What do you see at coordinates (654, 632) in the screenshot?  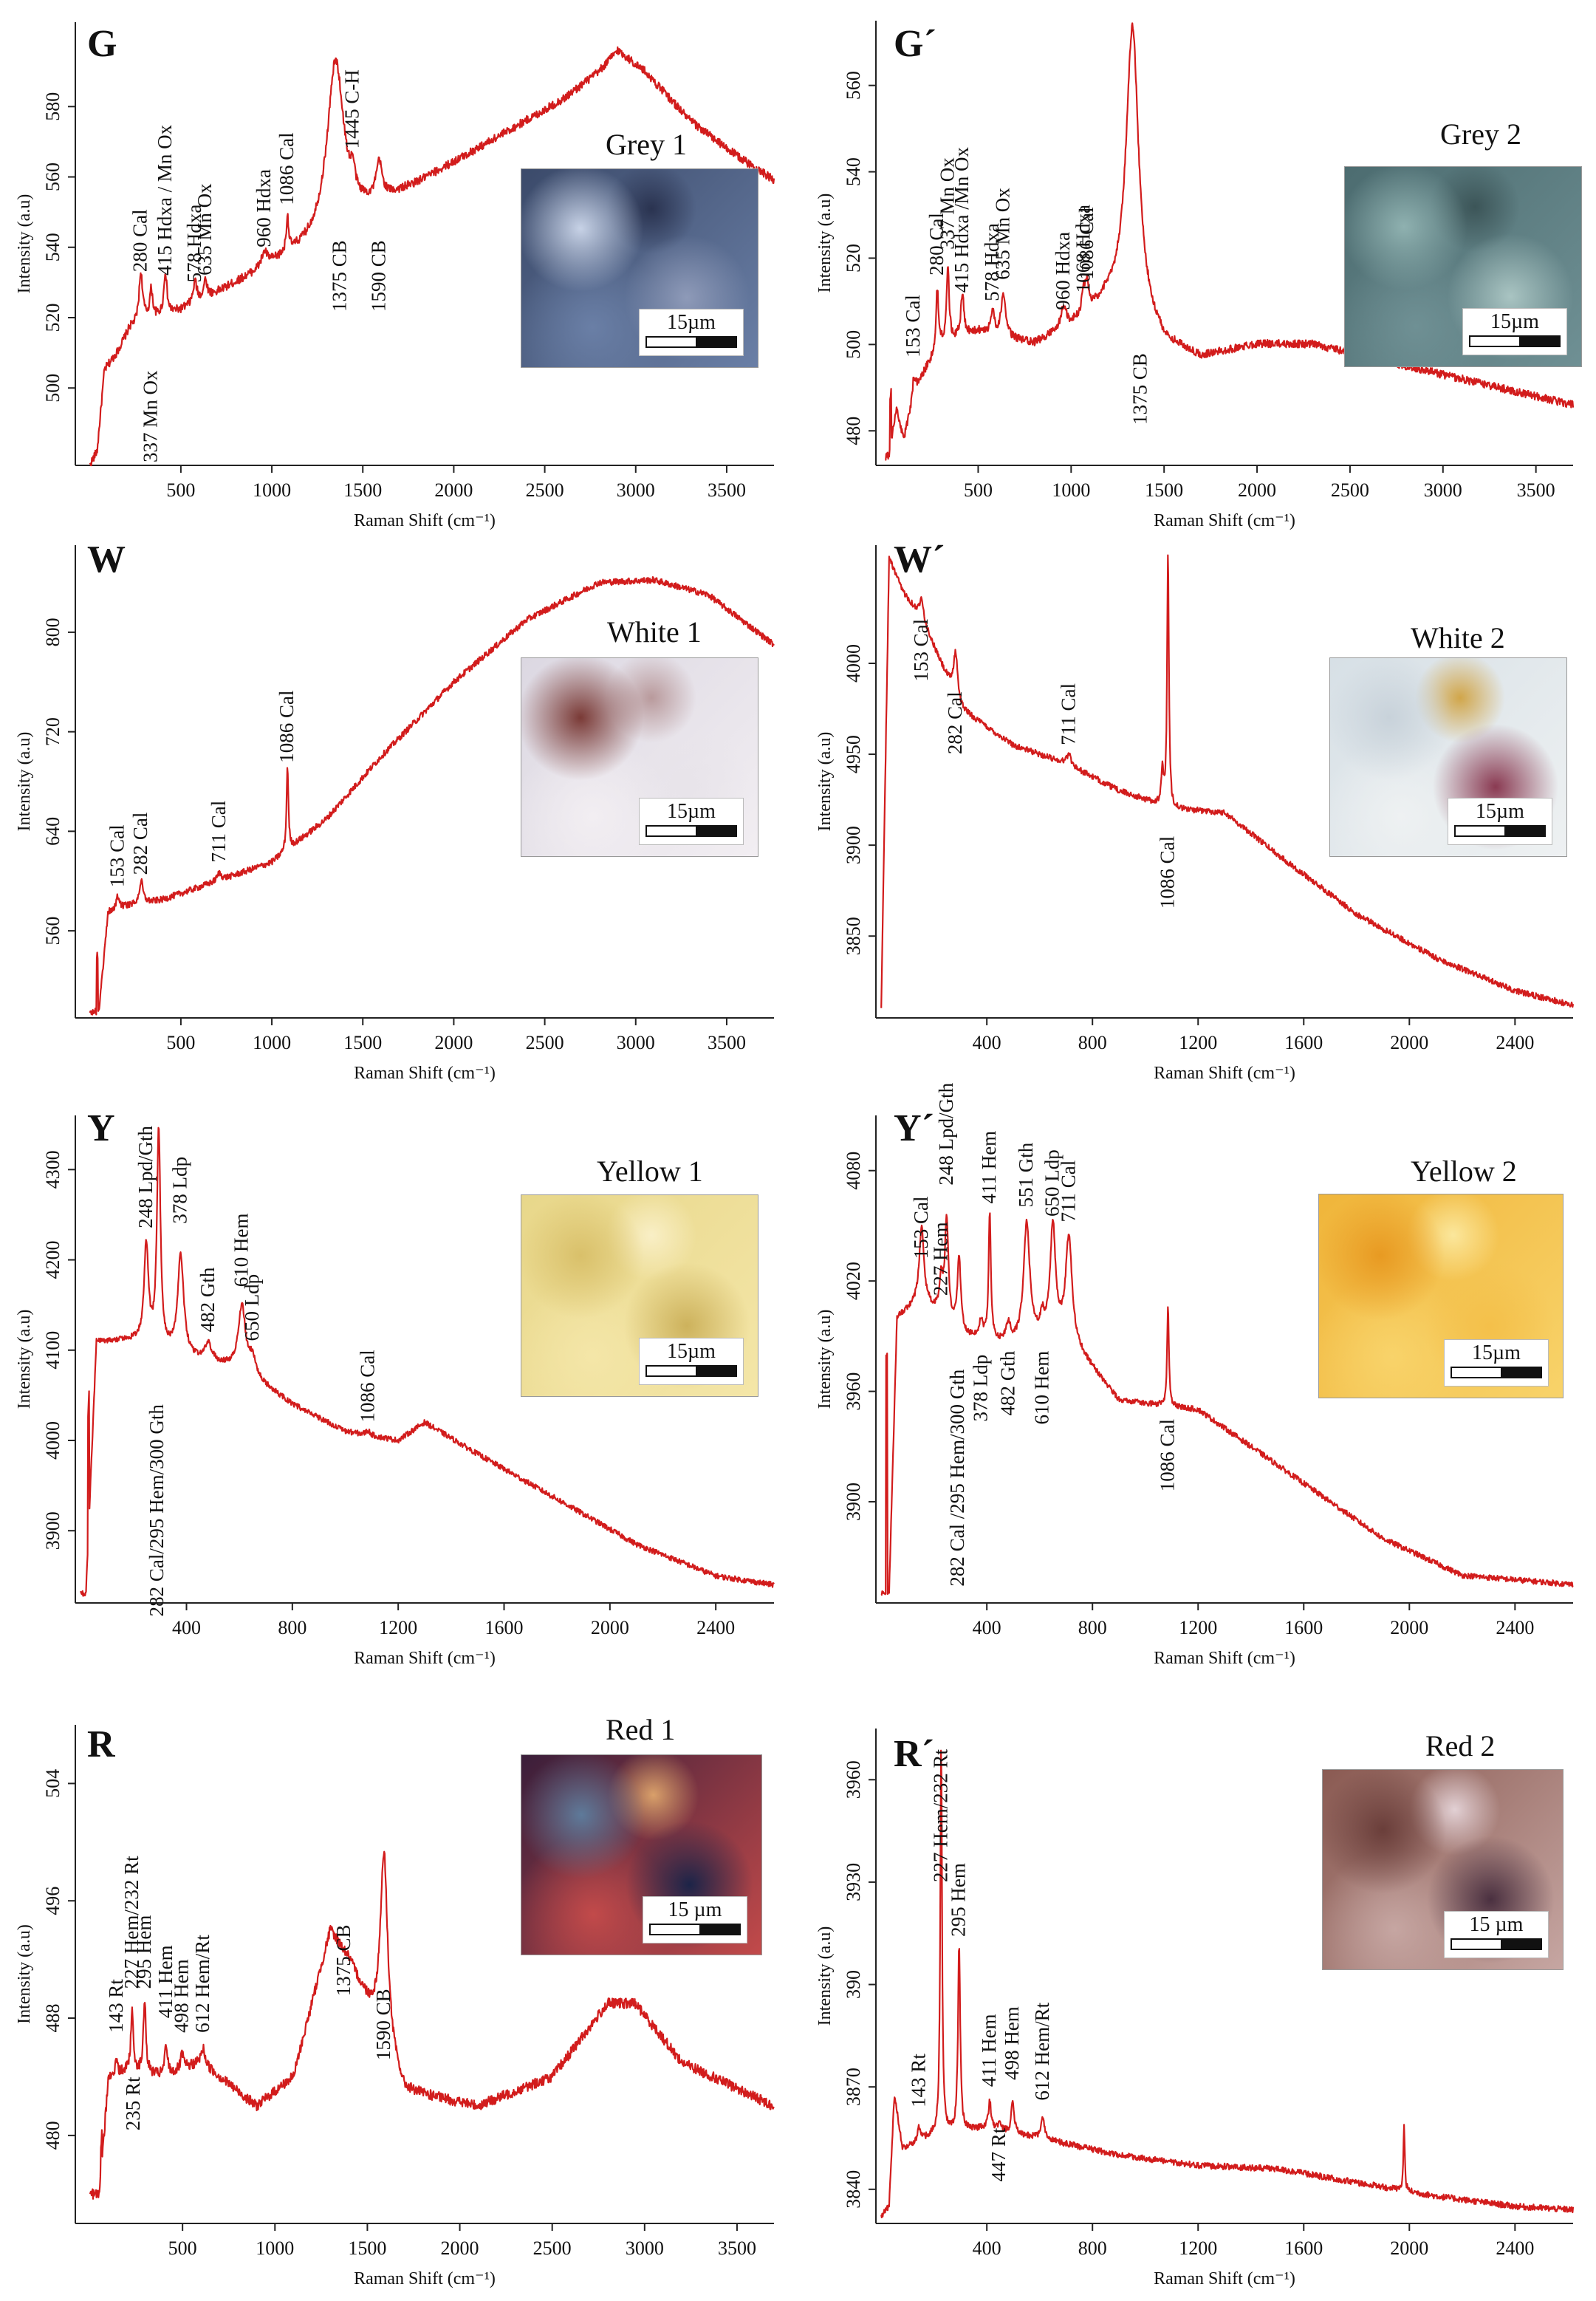 I see `inset-title: White 1` at bounding box center [654, 632].